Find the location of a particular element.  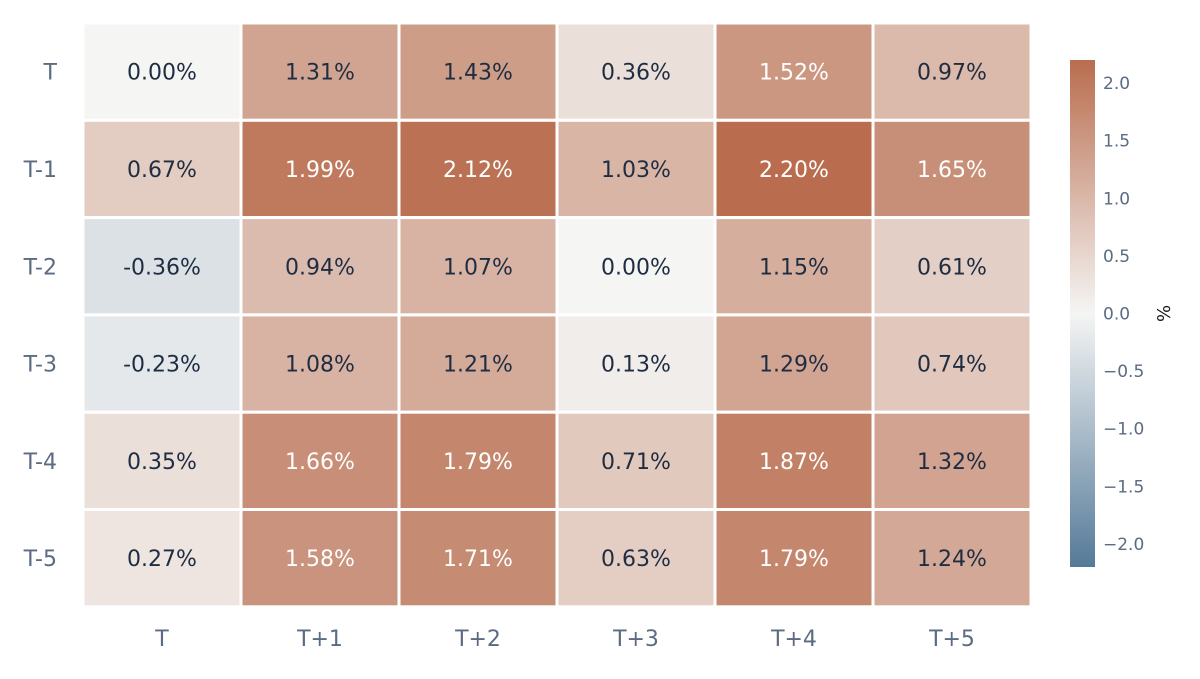

colorbar-tick-label: −2.0 is located at coordinates (1123, 545).